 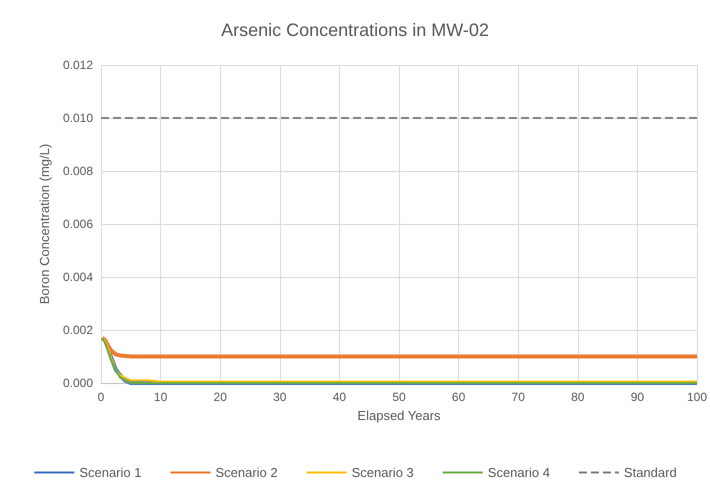 I want to click on x-tick-label: 70, so click(x=519, y=397).